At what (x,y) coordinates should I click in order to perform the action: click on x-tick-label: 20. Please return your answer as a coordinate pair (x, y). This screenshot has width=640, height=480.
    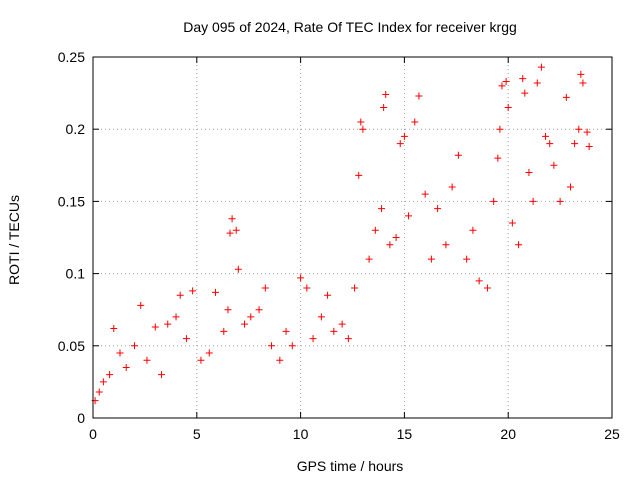
    Looking at the image, I should click on (508, 434).